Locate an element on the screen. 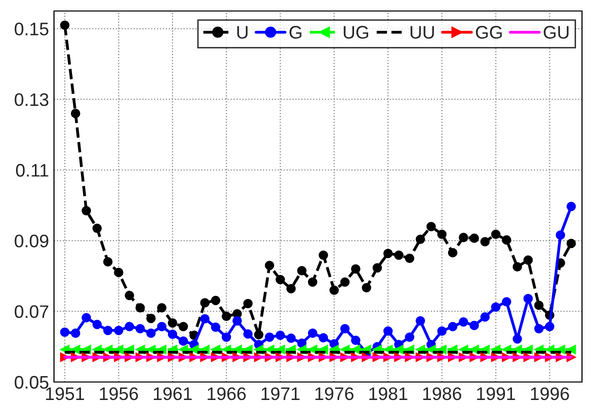  x-tick-label: 1966 is located at coordinates (227, 393).